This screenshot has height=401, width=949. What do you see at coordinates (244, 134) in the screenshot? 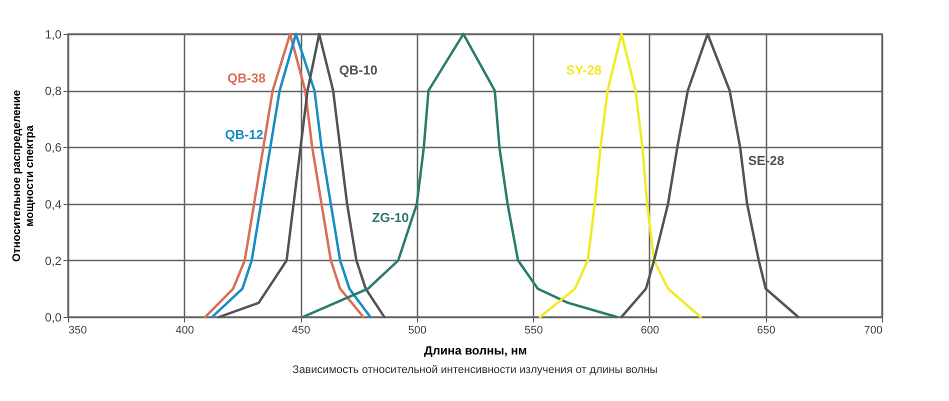
I see `series-label: QB-12` at bounding box center [244, 134].